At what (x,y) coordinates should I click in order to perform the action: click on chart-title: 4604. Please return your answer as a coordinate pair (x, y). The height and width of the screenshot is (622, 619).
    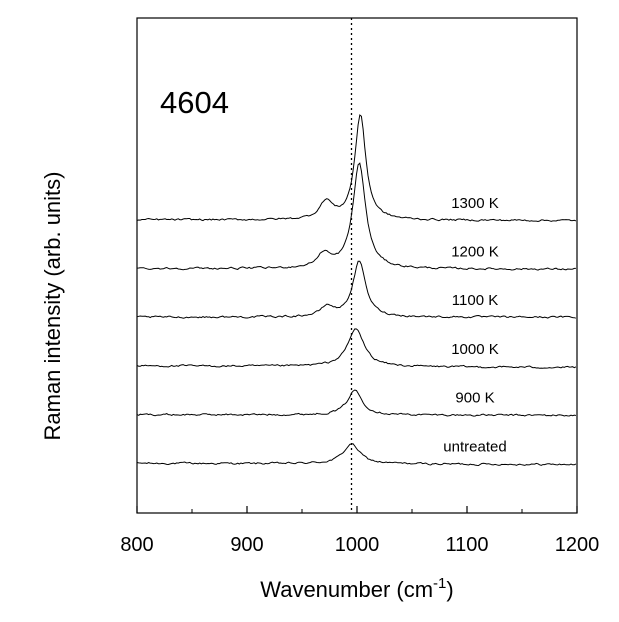
    Looking at the image, I should click on (194, 102).